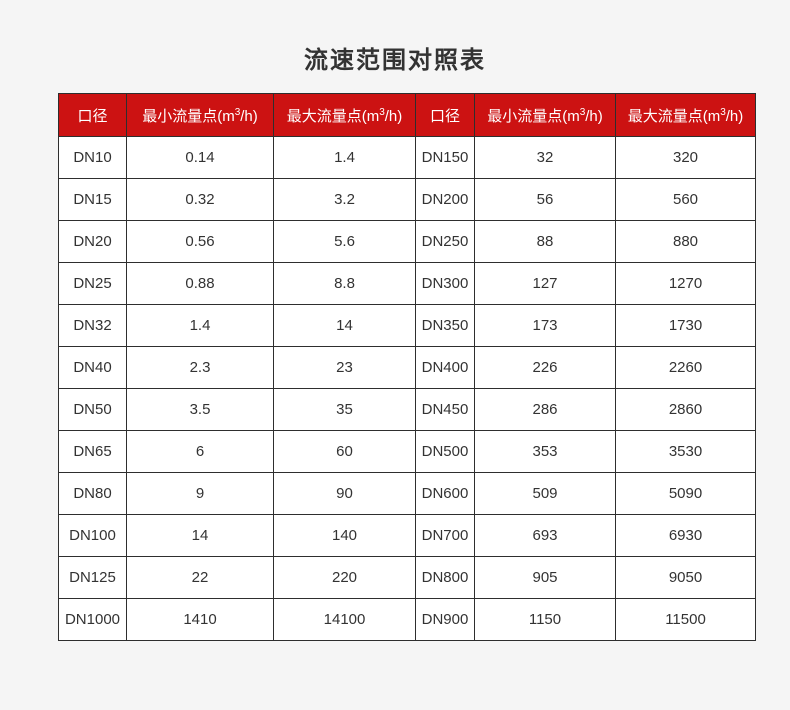  Describe the element at coordinates (344, 199) in the screenshot. I see `flow-value-cell: 3.2` at that location.